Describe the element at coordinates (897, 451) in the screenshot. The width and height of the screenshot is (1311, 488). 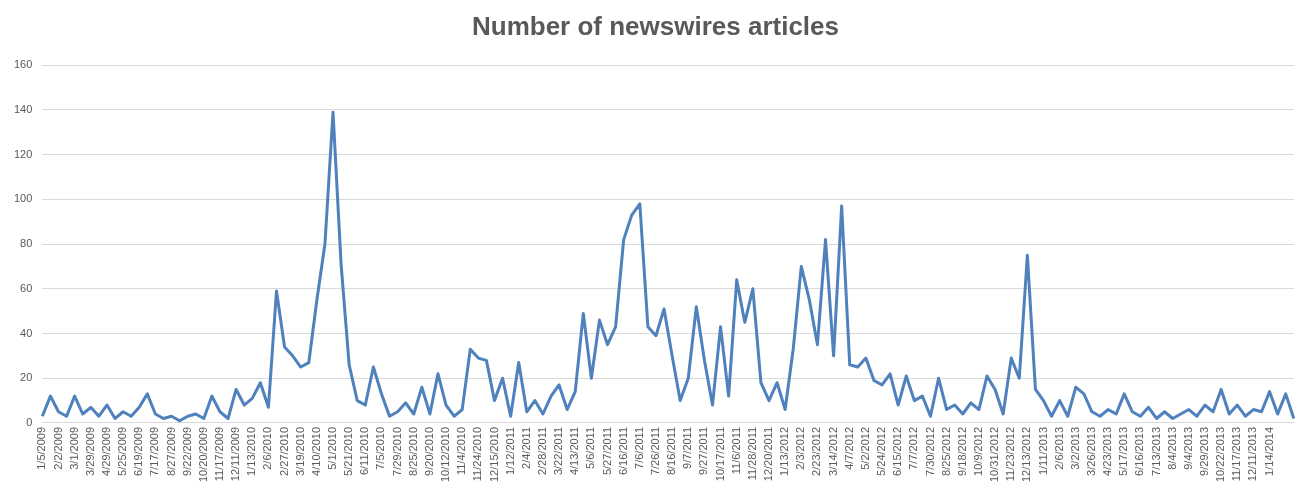
I see `x-tick-label: 6/15/2012` at that location.